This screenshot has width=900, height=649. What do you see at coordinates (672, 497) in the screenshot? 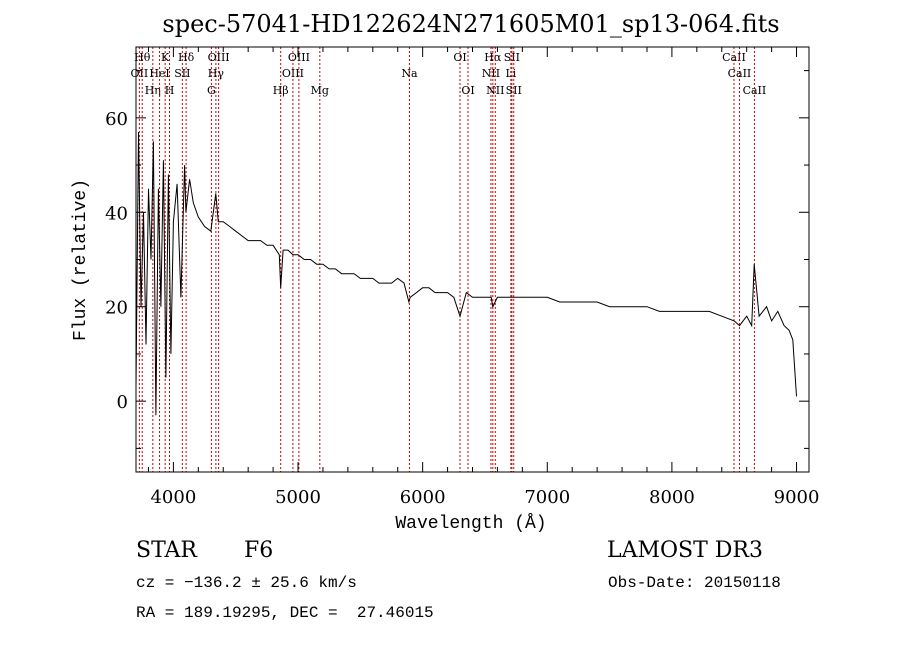
I see `x-tick-label: 8000` at bounding box center [672, 497].